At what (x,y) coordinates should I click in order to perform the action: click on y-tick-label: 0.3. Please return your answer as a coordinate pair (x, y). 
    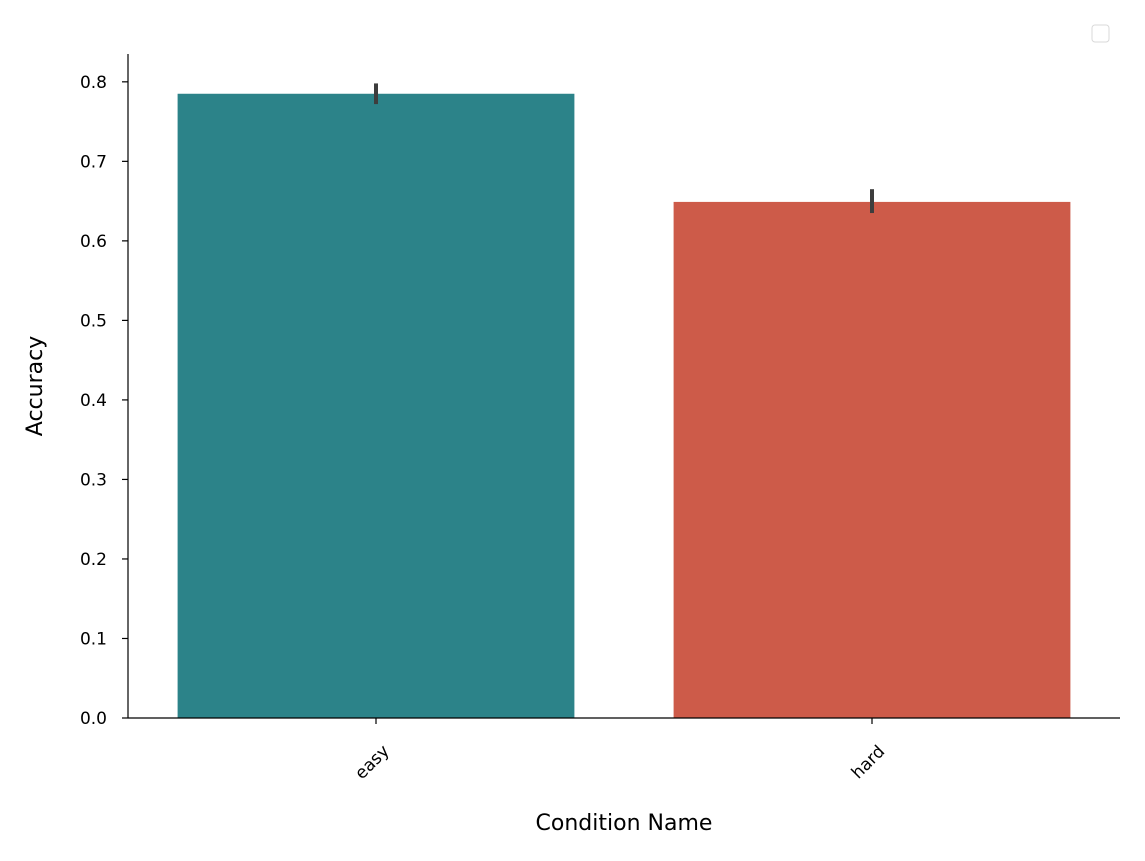
    Looking at the image, I should click on (93, 480).